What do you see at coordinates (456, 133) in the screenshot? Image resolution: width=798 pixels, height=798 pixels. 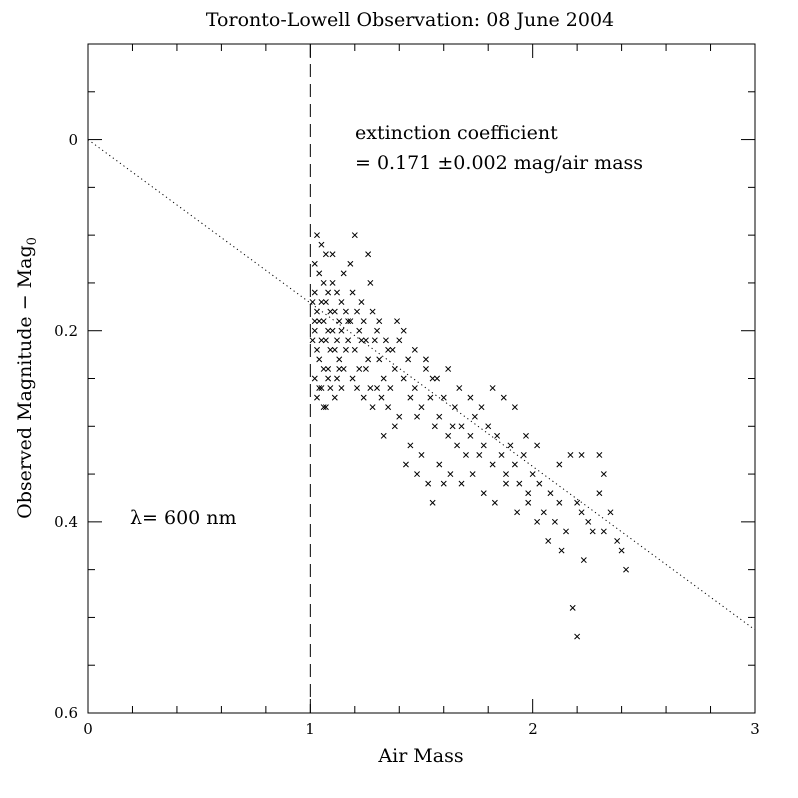 I see `extinction-label: extinction coefficient` at bounding box center [456, 133].